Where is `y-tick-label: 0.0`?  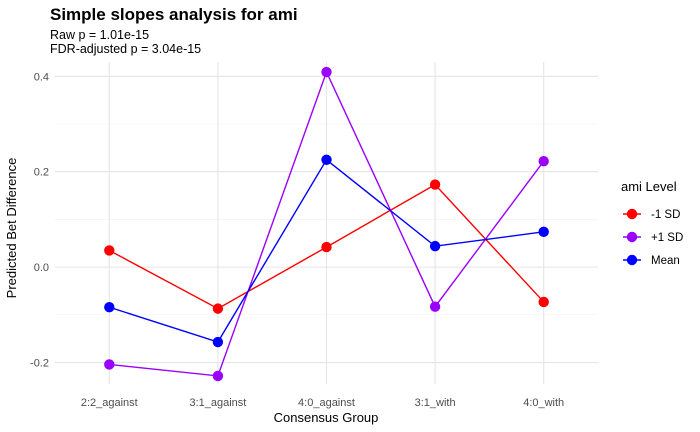
y-tick-label: 0.0 is located at coordinates (41, 268).